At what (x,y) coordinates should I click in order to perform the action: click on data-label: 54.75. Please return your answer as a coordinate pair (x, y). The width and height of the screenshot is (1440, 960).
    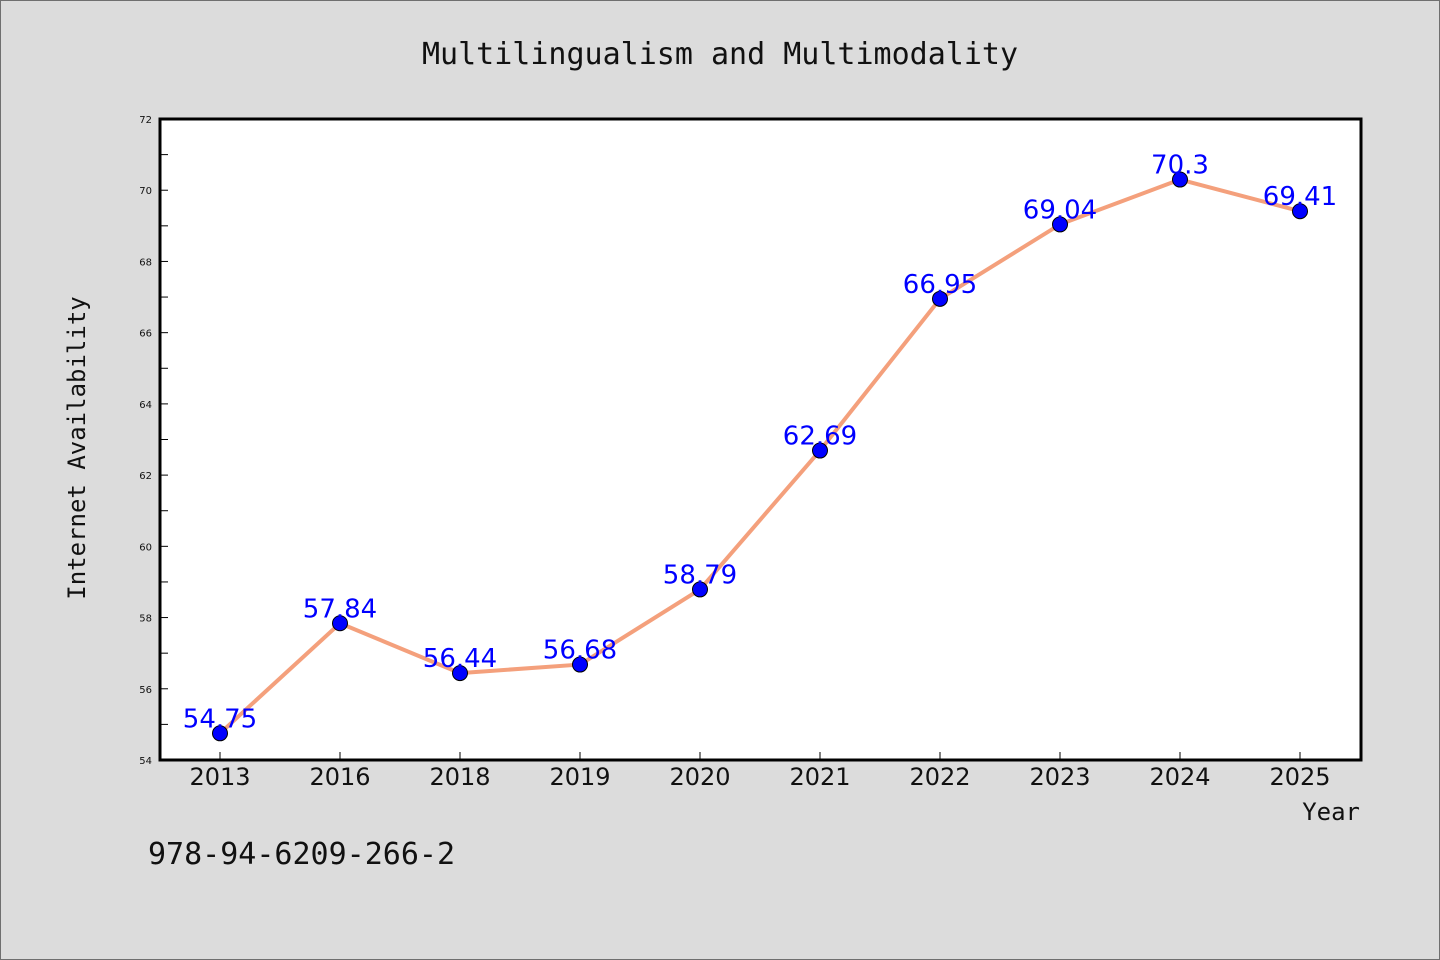
    Looking at the image, I should click on (220, 719).